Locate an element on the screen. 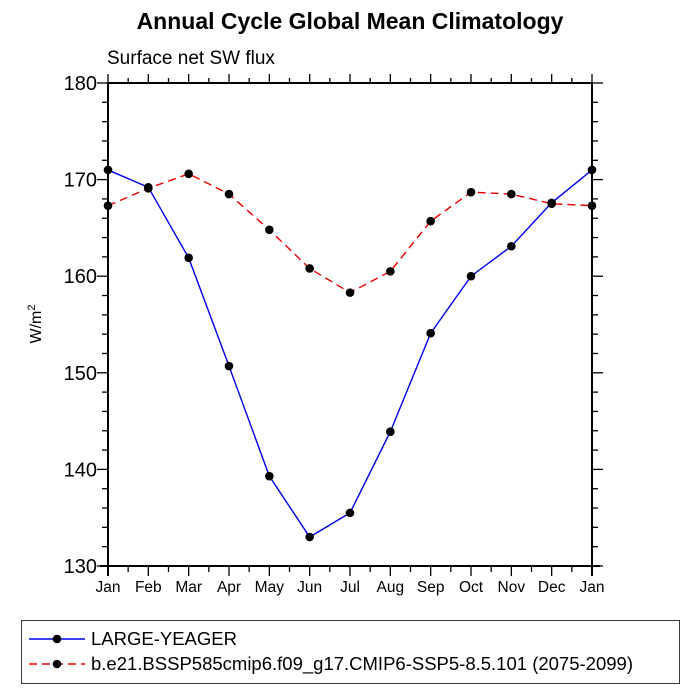 The height and width of the screenshot is (700, 700). x-tick-label: Apr is located at coordinates (229, 587).